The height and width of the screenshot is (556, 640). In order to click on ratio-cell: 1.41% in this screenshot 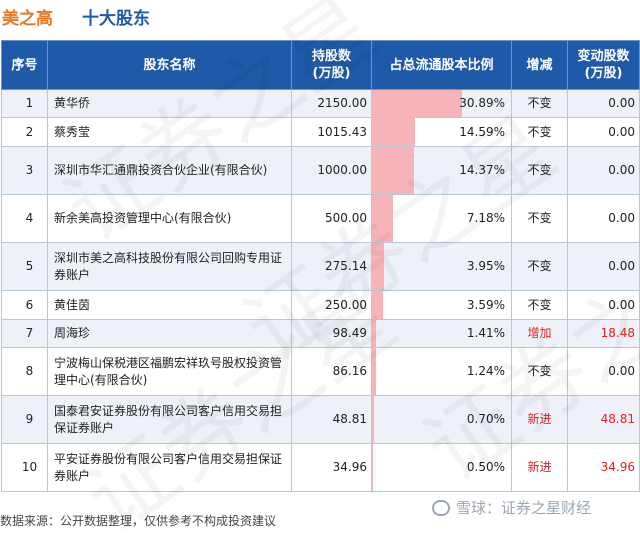, I will do `click(441, 333)`.